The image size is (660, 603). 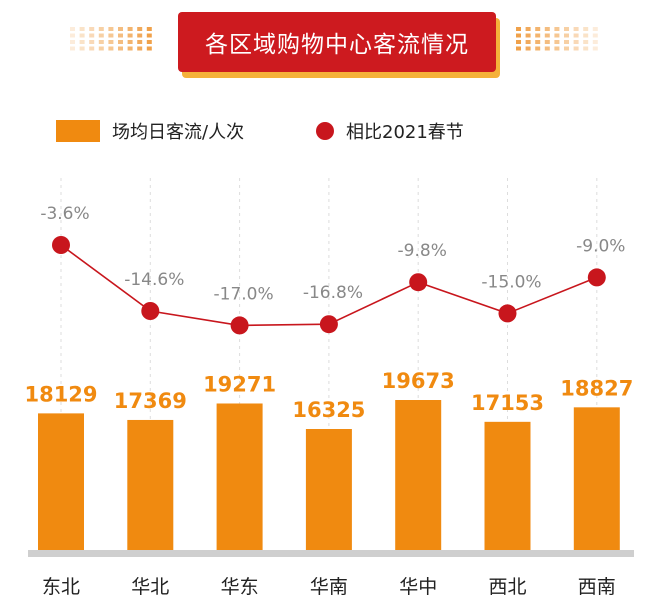 I want to click on decorative-dots-right, so click(x=557, y=39).